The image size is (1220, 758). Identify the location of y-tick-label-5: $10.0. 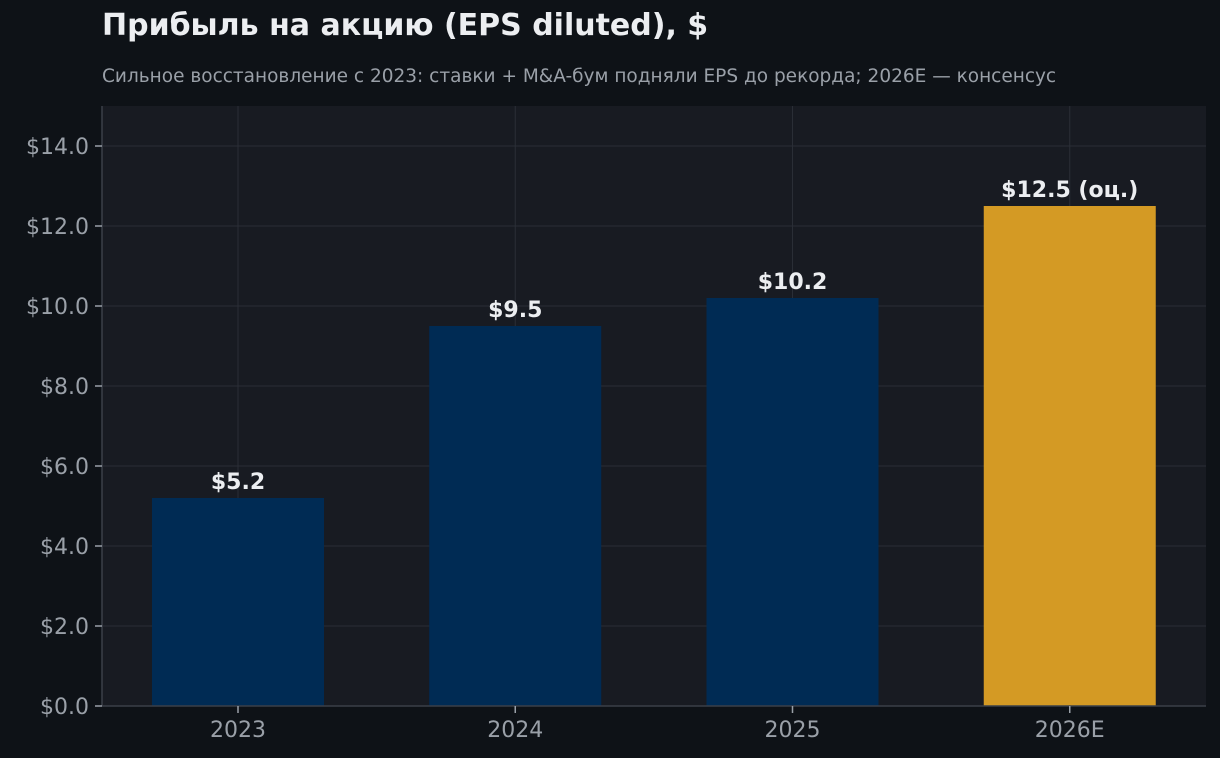
(57, 307).